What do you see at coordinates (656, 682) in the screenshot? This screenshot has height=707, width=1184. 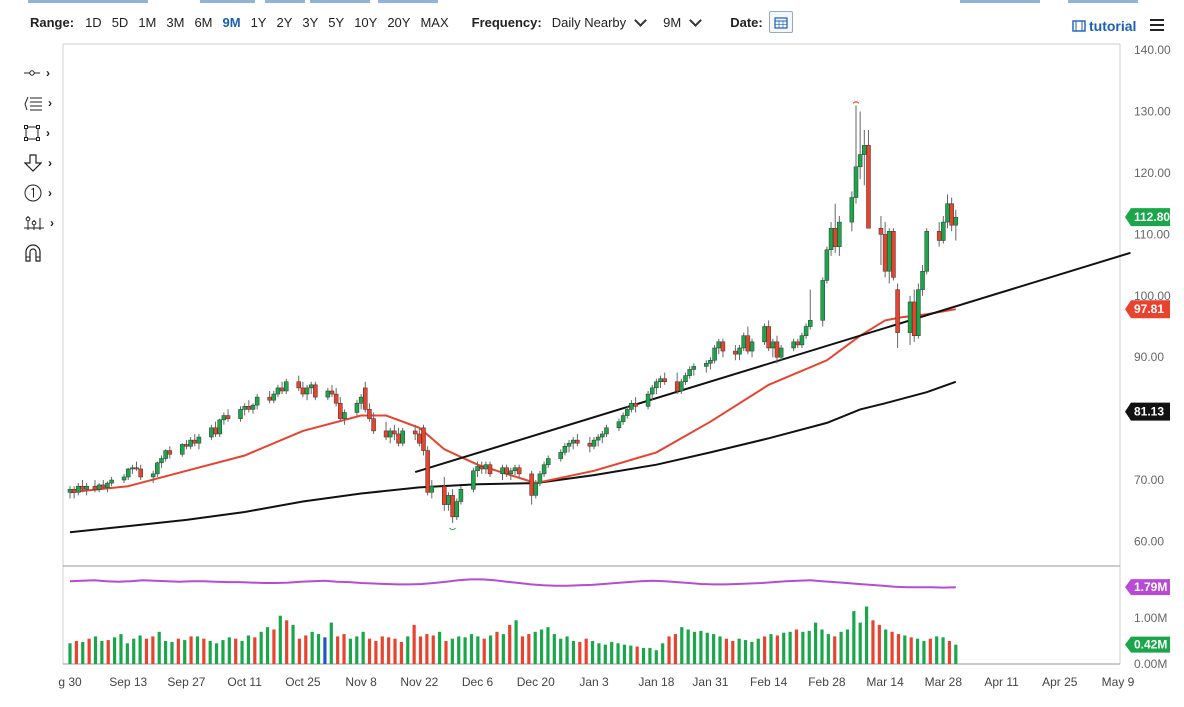 I see `x-tick-label: Jan 18` at bounding box center [656, 682].